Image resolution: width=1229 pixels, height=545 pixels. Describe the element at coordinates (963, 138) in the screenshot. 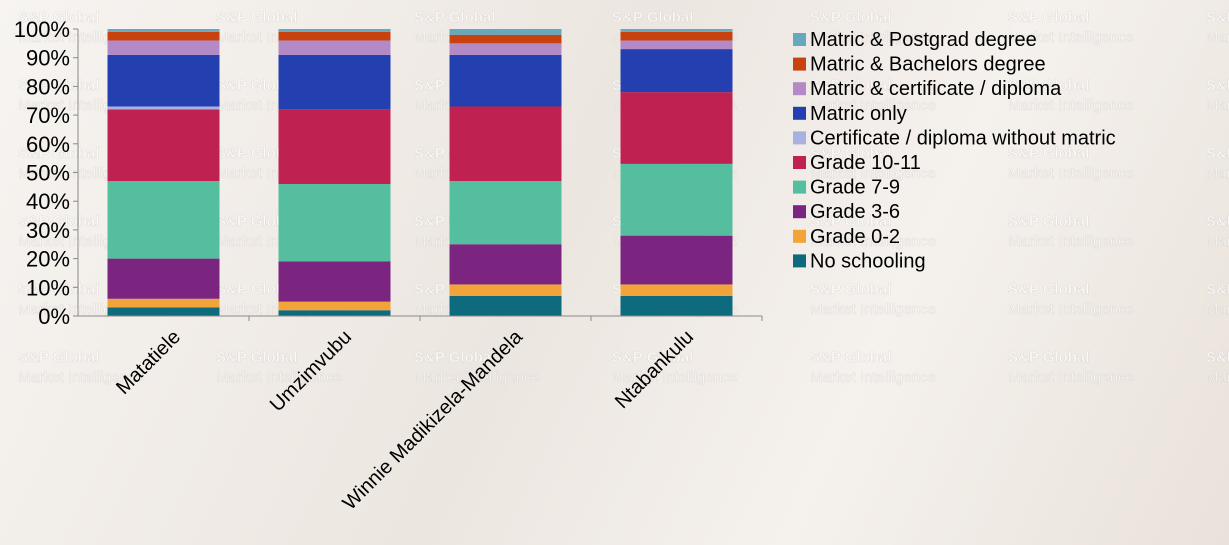

I see `legend-label: Certificate / diploma without matric` at that location.